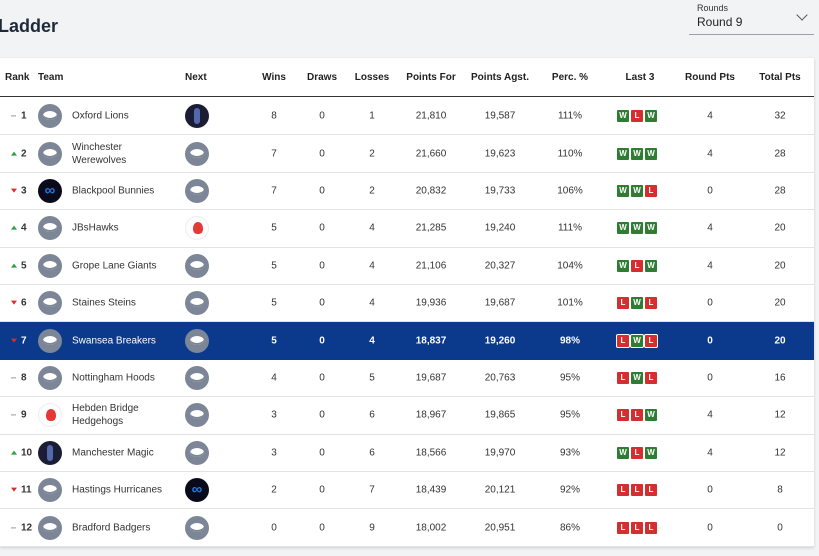 The width and height of the screenshot is (819, 556). Describe the element at coordinates (197, 228) in the screenshot. I see `next-opponent-hawk-logo-icon` at that location.